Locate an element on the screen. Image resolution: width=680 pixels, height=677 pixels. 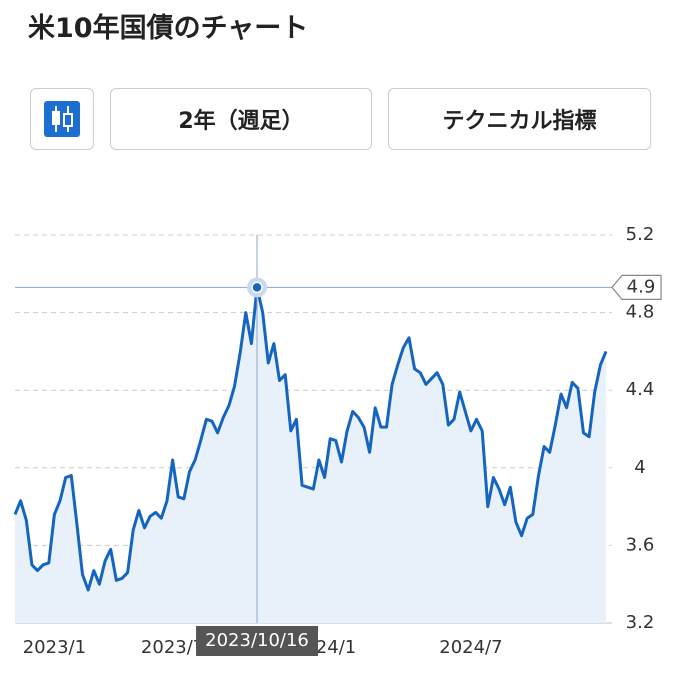
crosshair-value-box is located at coordinates (636, 287).